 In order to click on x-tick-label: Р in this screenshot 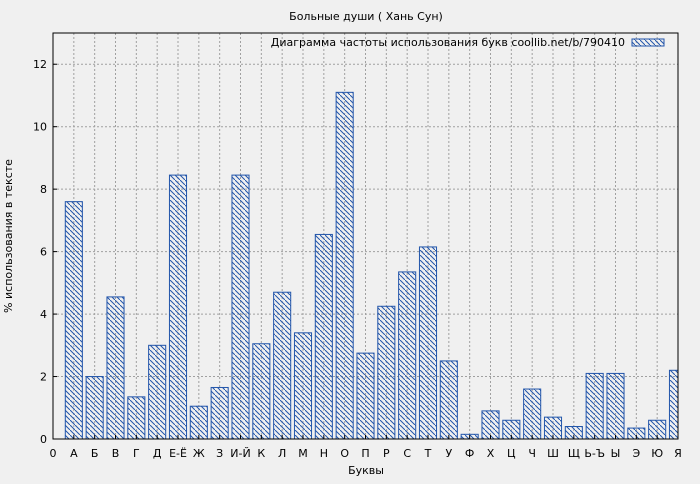, I will do `click(386, 453)`.